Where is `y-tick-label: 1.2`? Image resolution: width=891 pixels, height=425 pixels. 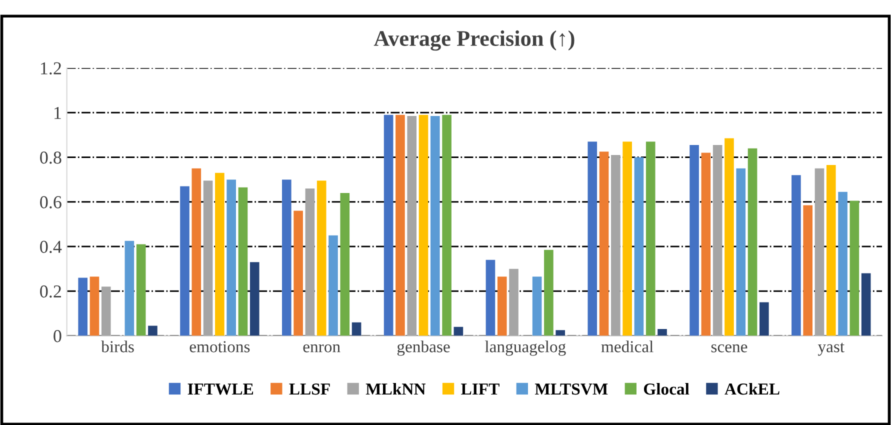
y-tick-label: 1.2 is located at coordinates (50, 68).